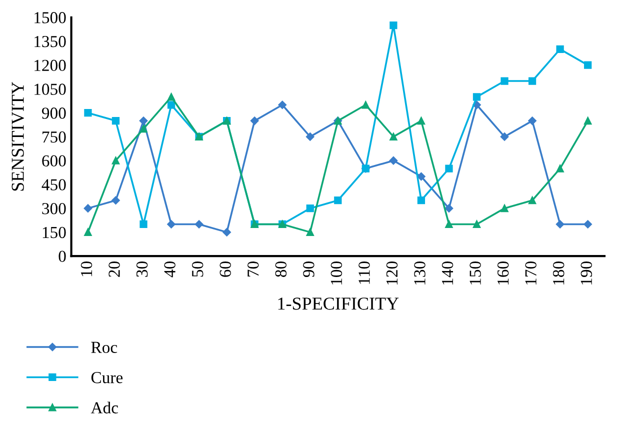 This screenshot has height=434, width=620. What do you see at coordinates (392, 273) in the screenshot?
I see `x-tick-label: 120` at bounding box center [392, 273].